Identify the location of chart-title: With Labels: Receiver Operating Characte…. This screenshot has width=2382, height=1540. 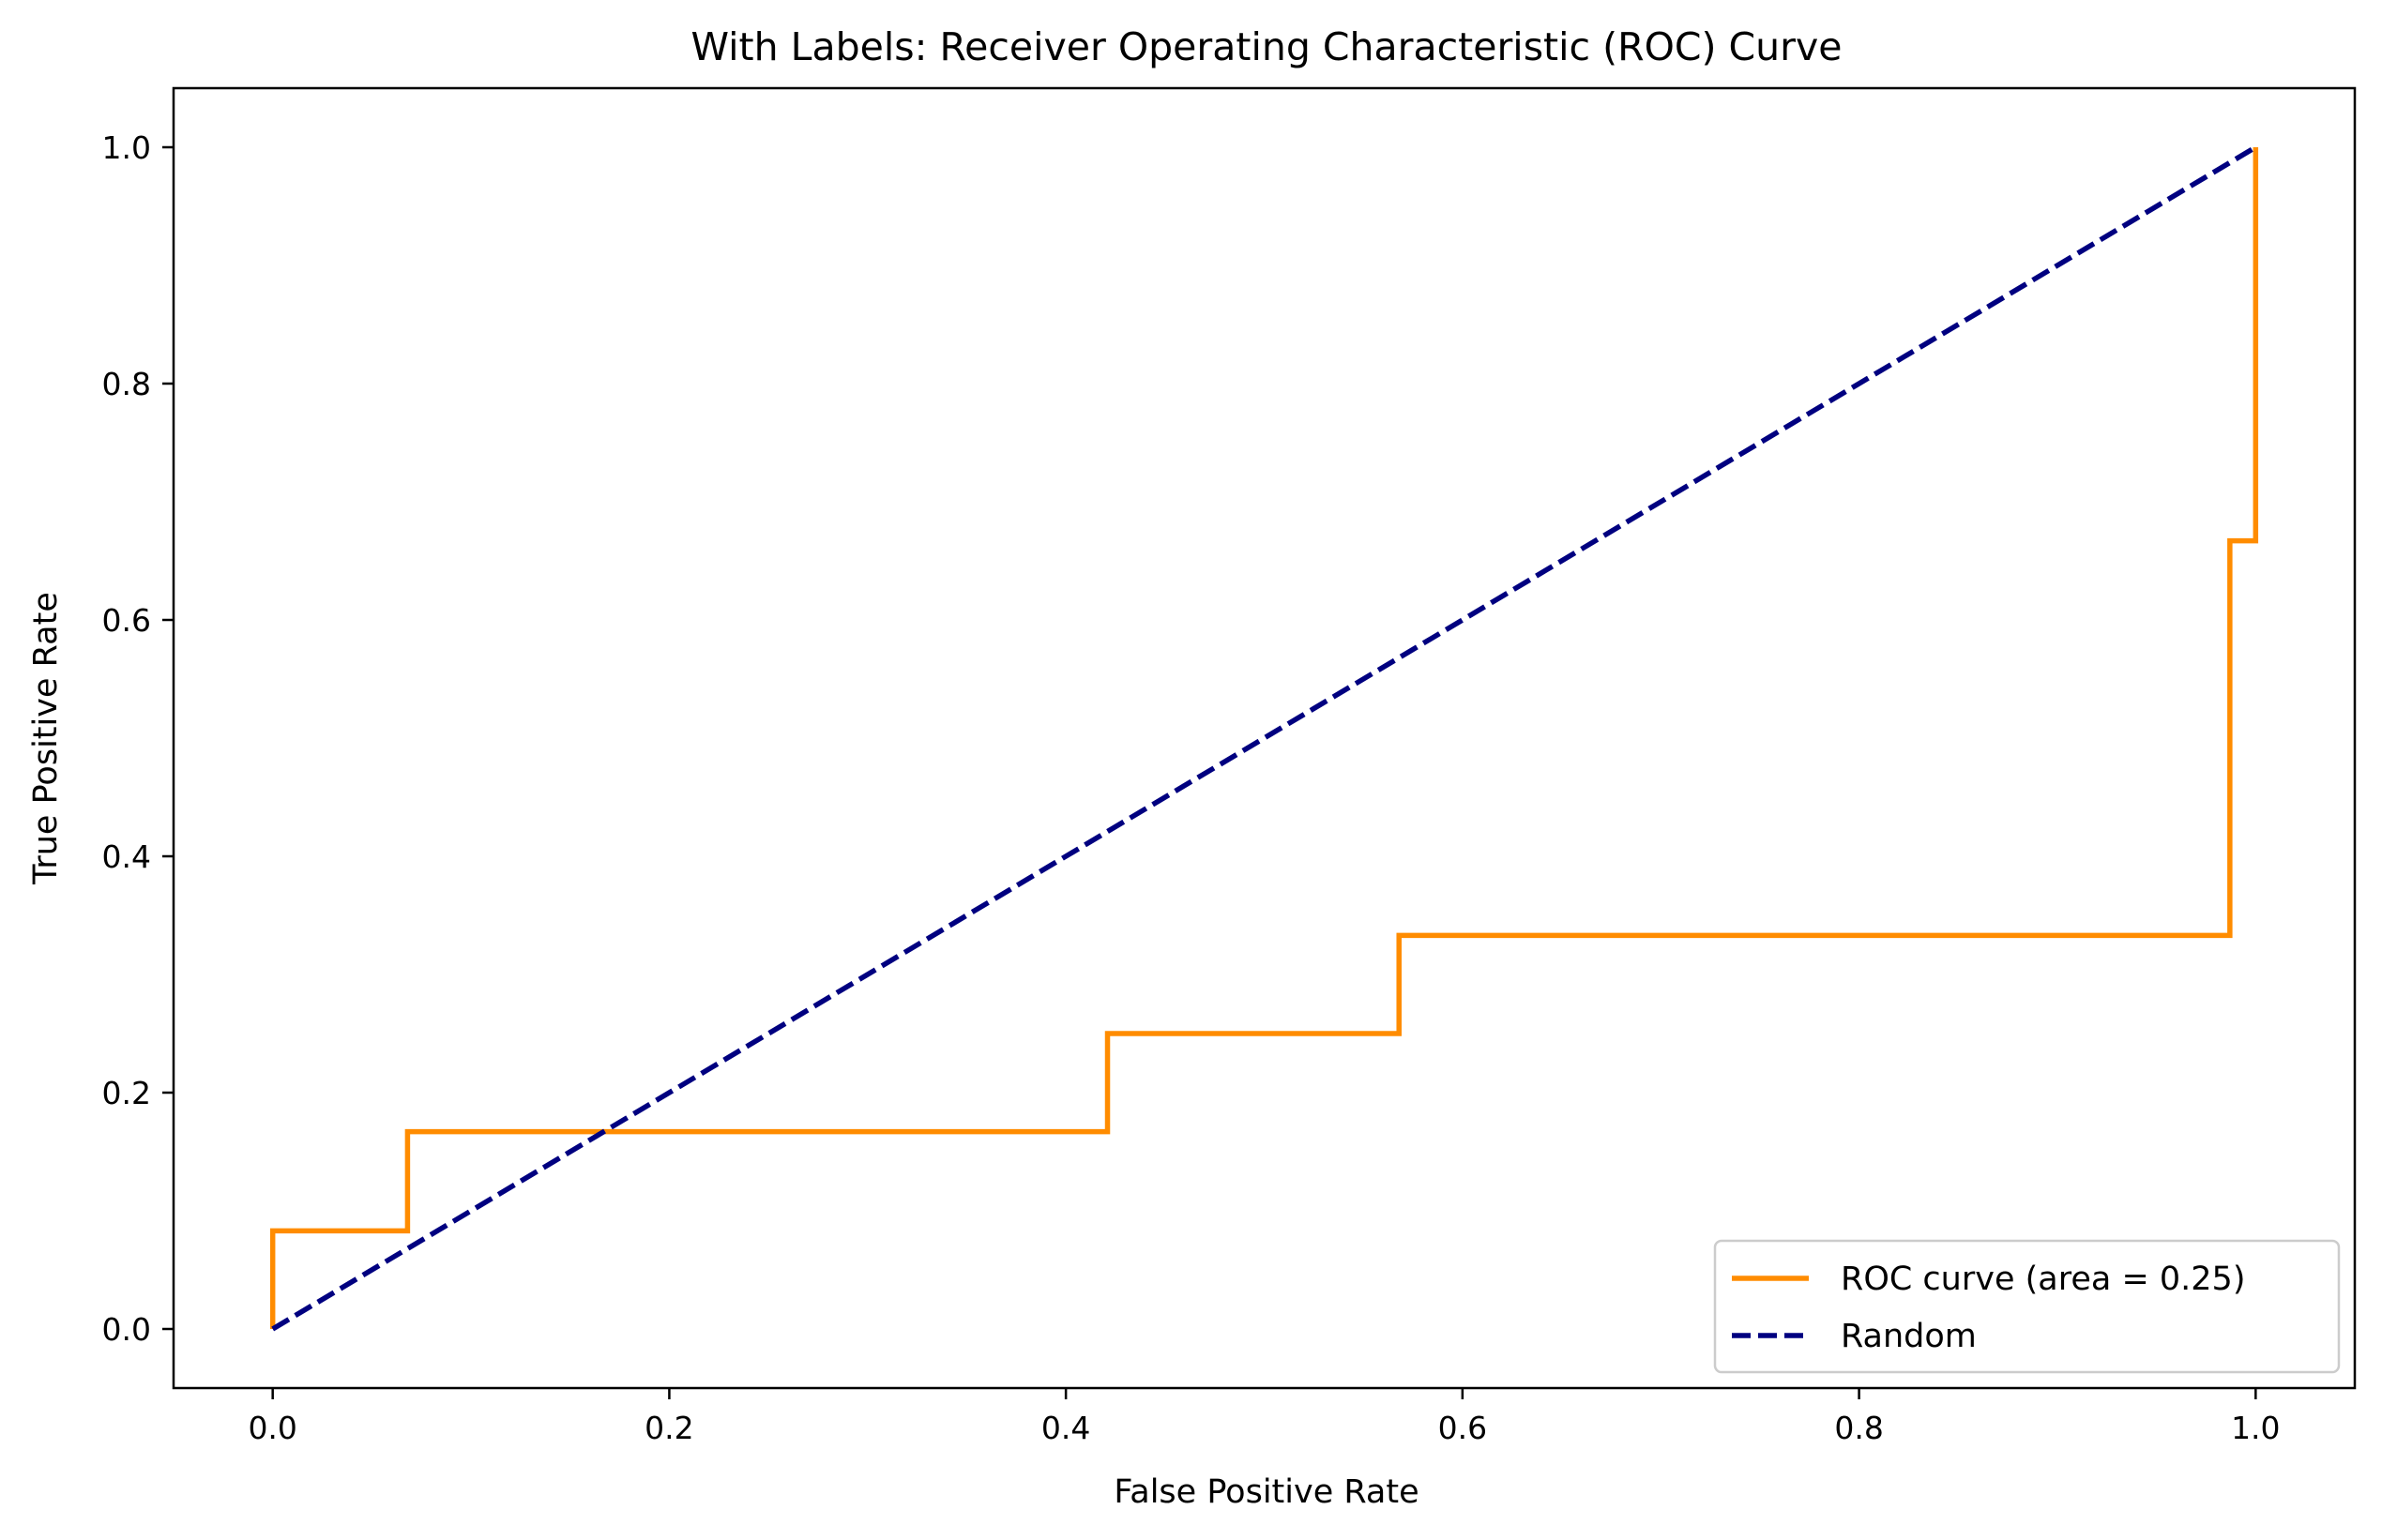
(1267, 46).